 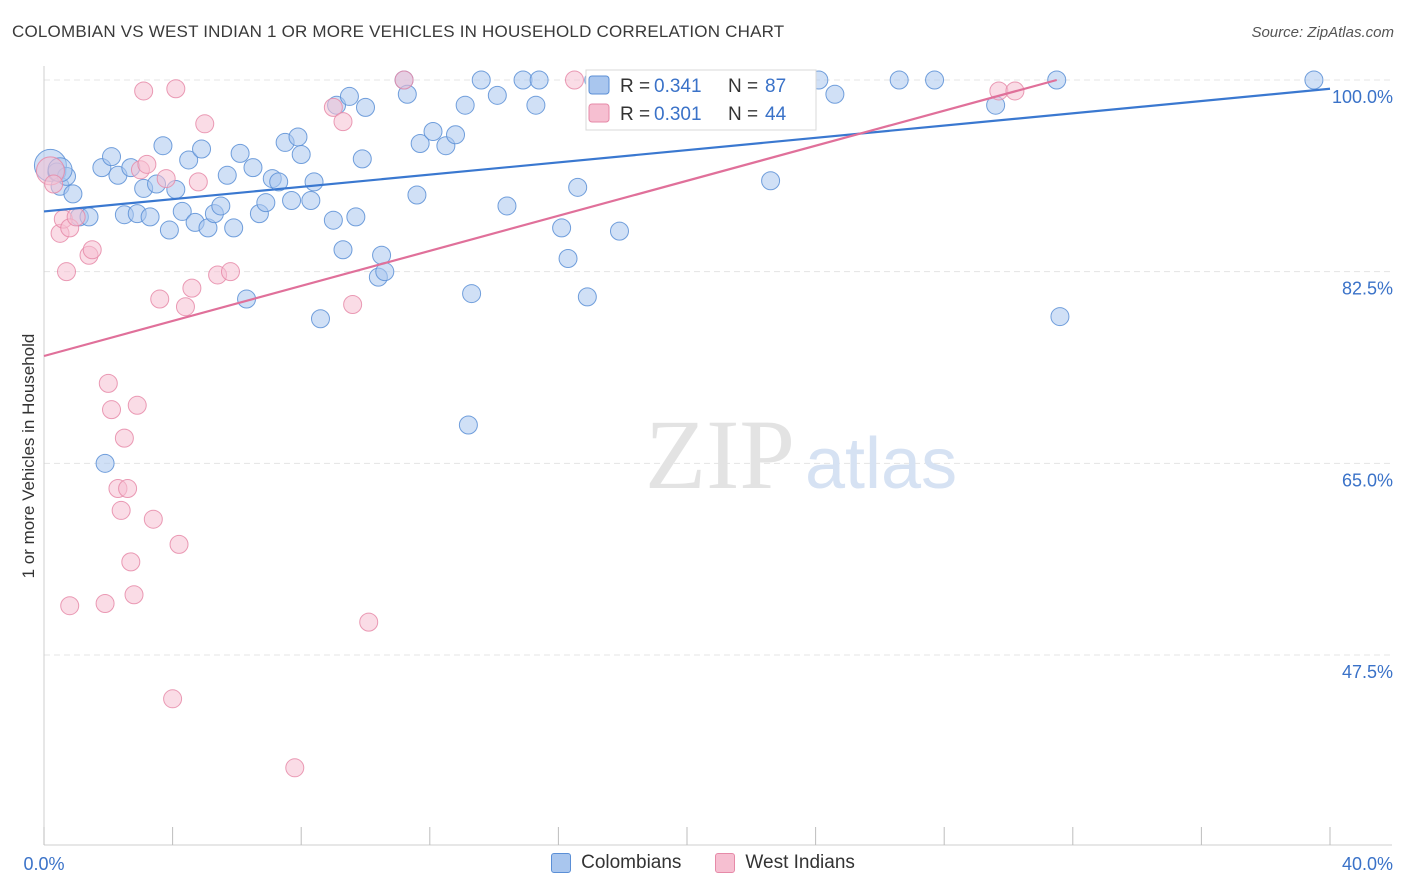 I want to click on y-tick-labels: 100.0% 82.5% 65.0% 47.5%, so click(x=1362, y=384).